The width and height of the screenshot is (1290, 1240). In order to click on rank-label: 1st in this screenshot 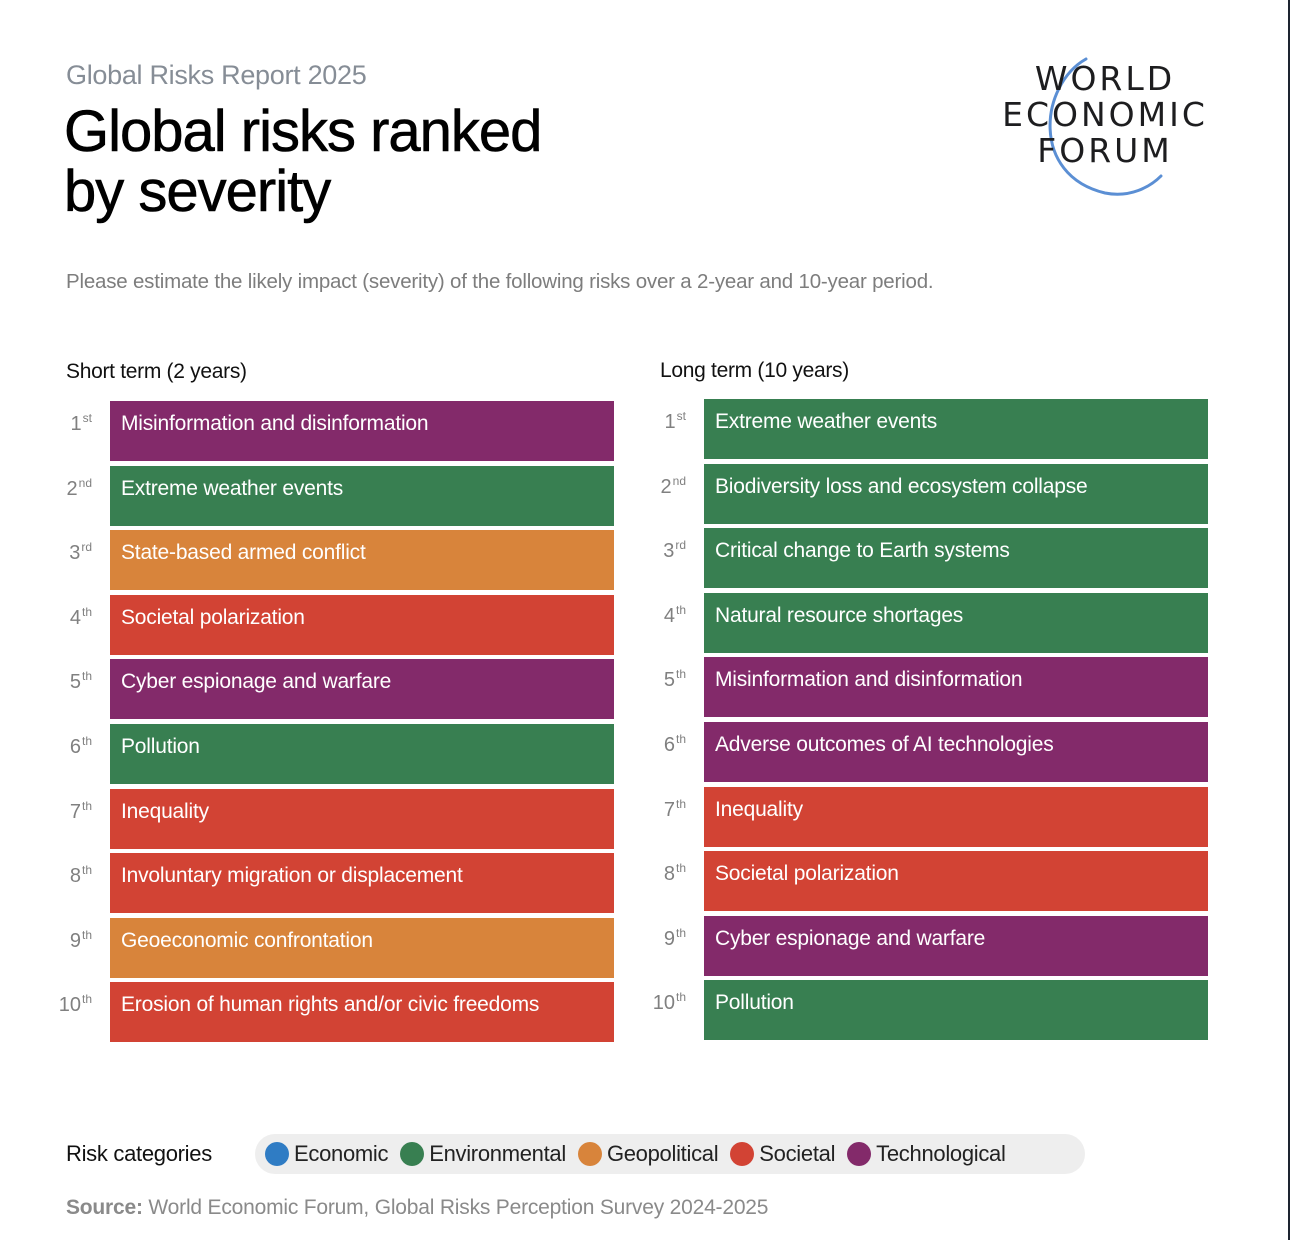, I will do `click(664, 421)`.